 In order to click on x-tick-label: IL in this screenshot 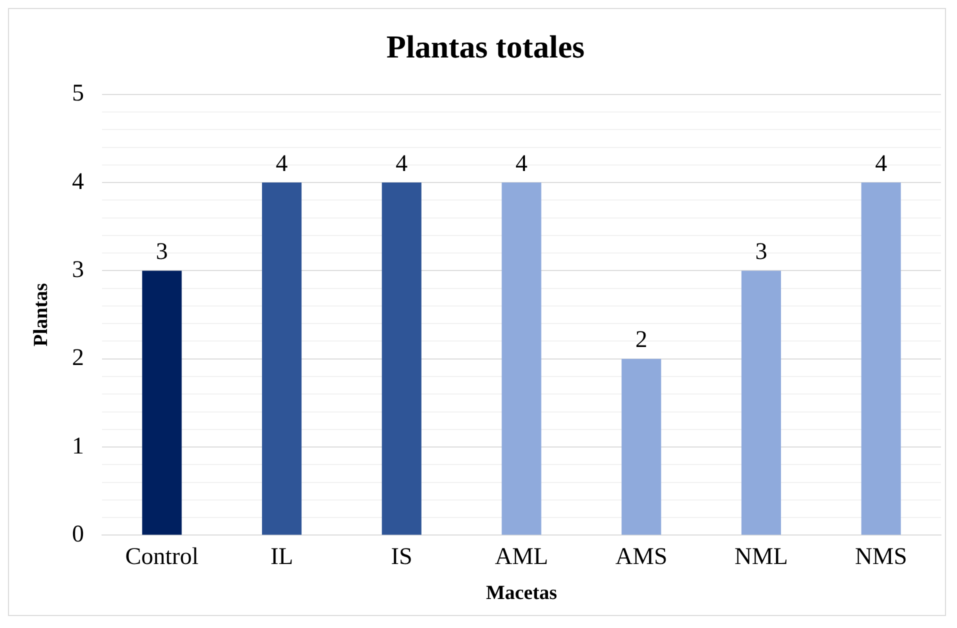, I will do `click(282, 557)`.